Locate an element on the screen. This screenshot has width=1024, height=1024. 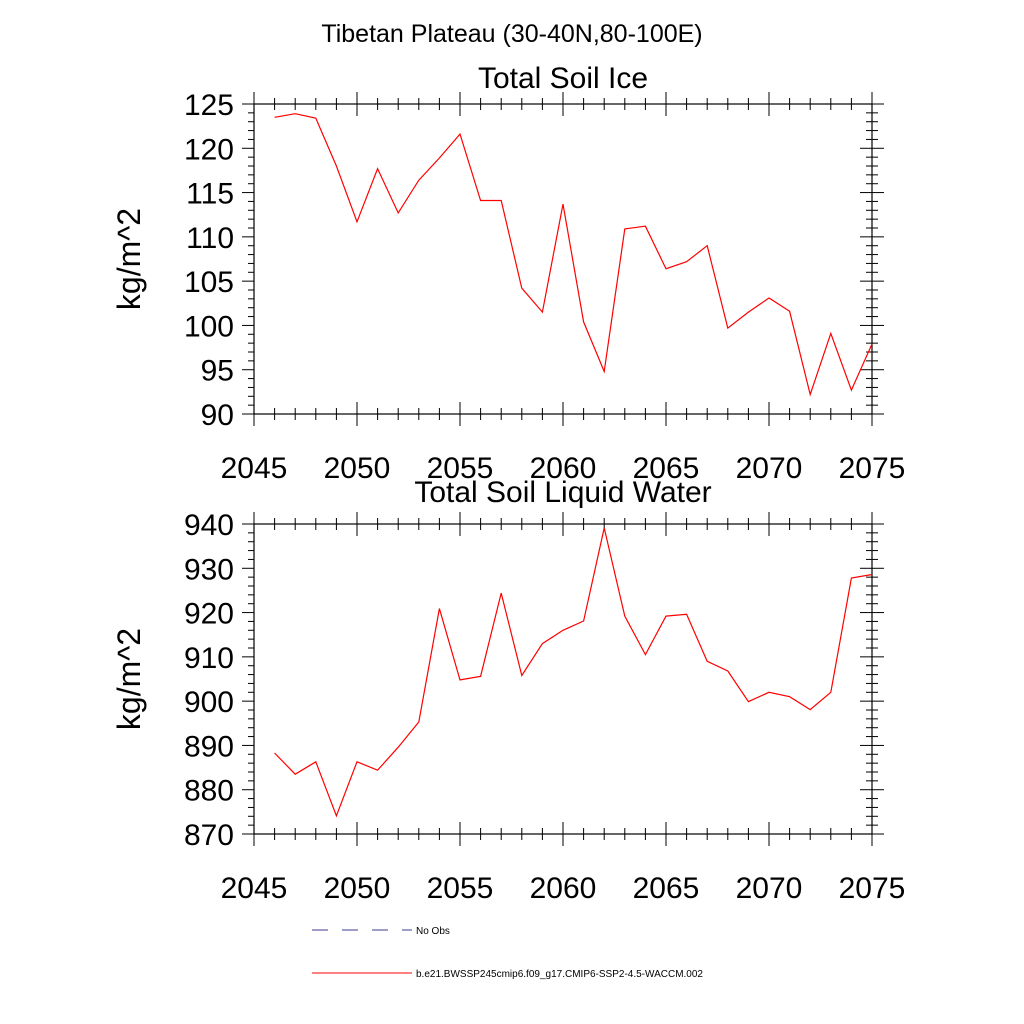
chart-title: Total Soil Liquid Water is located at coordinates (562, 492).